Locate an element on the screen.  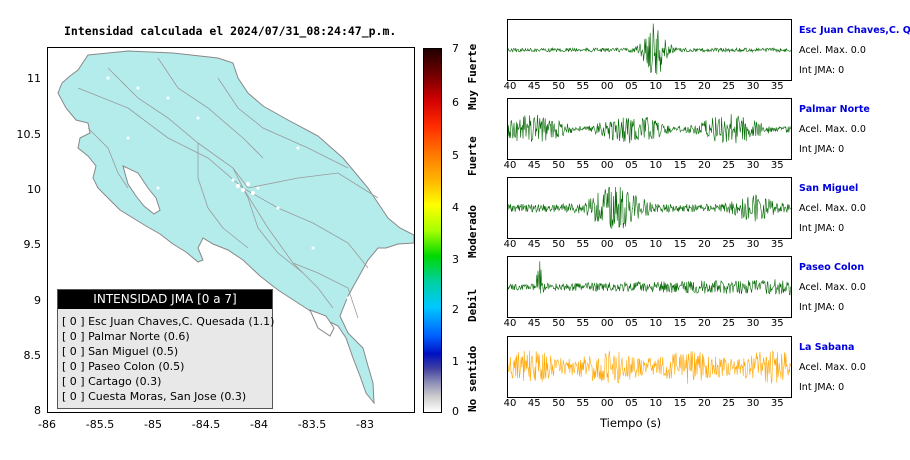
colorbar-value: 7 is located at coordinates (455, 48).